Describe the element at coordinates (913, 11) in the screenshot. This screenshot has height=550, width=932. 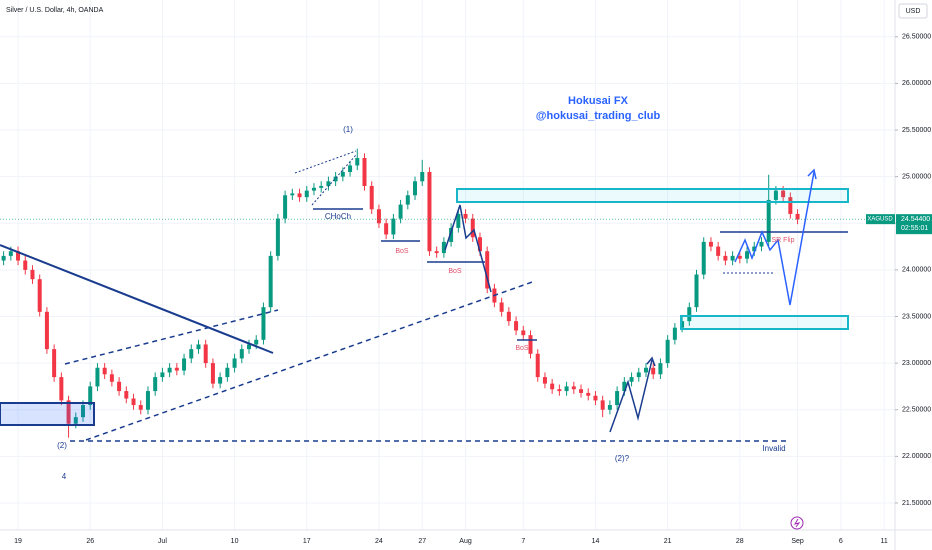
I see `currency-box` at that location.